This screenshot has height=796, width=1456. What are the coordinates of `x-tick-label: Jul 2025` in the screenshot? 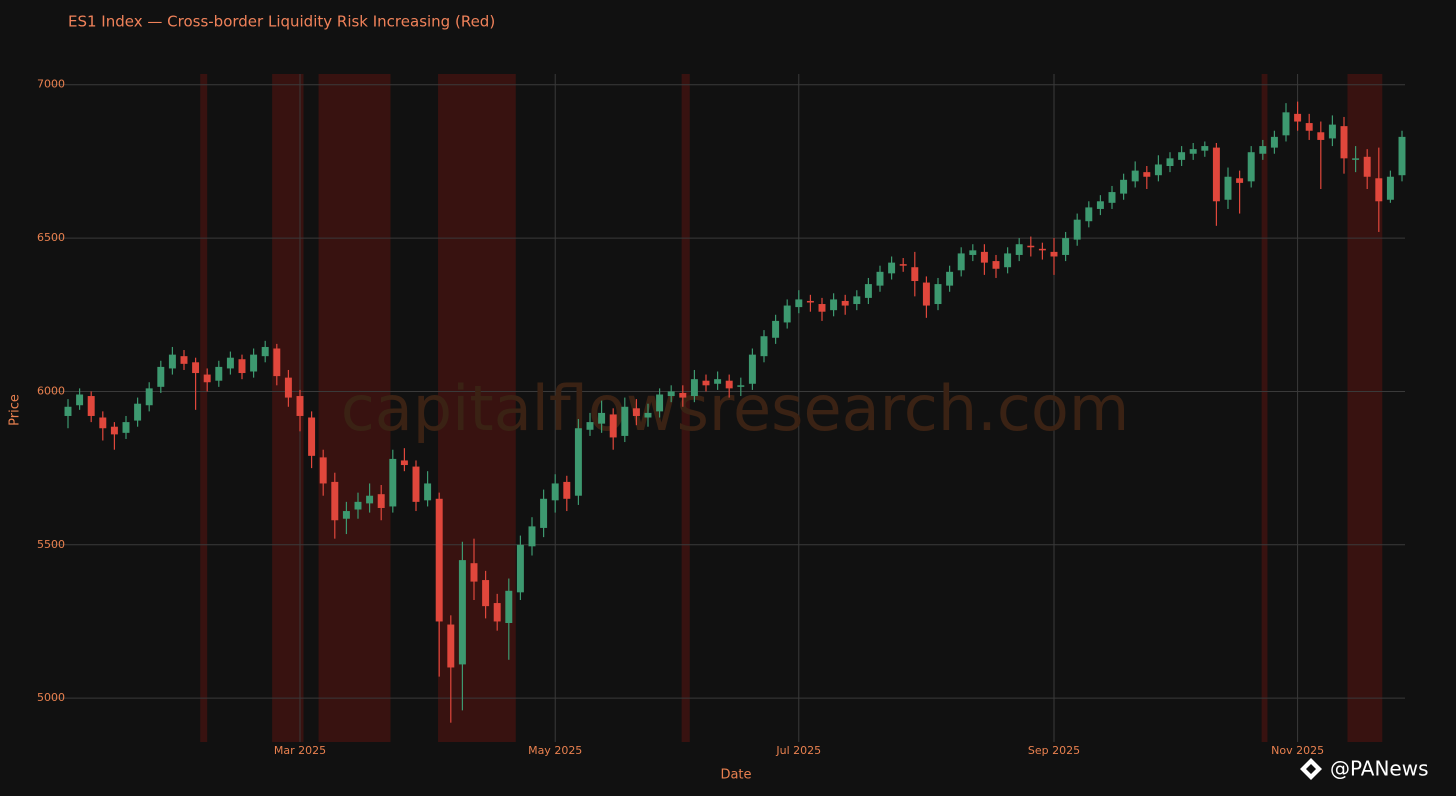 It's located at (798, 750).